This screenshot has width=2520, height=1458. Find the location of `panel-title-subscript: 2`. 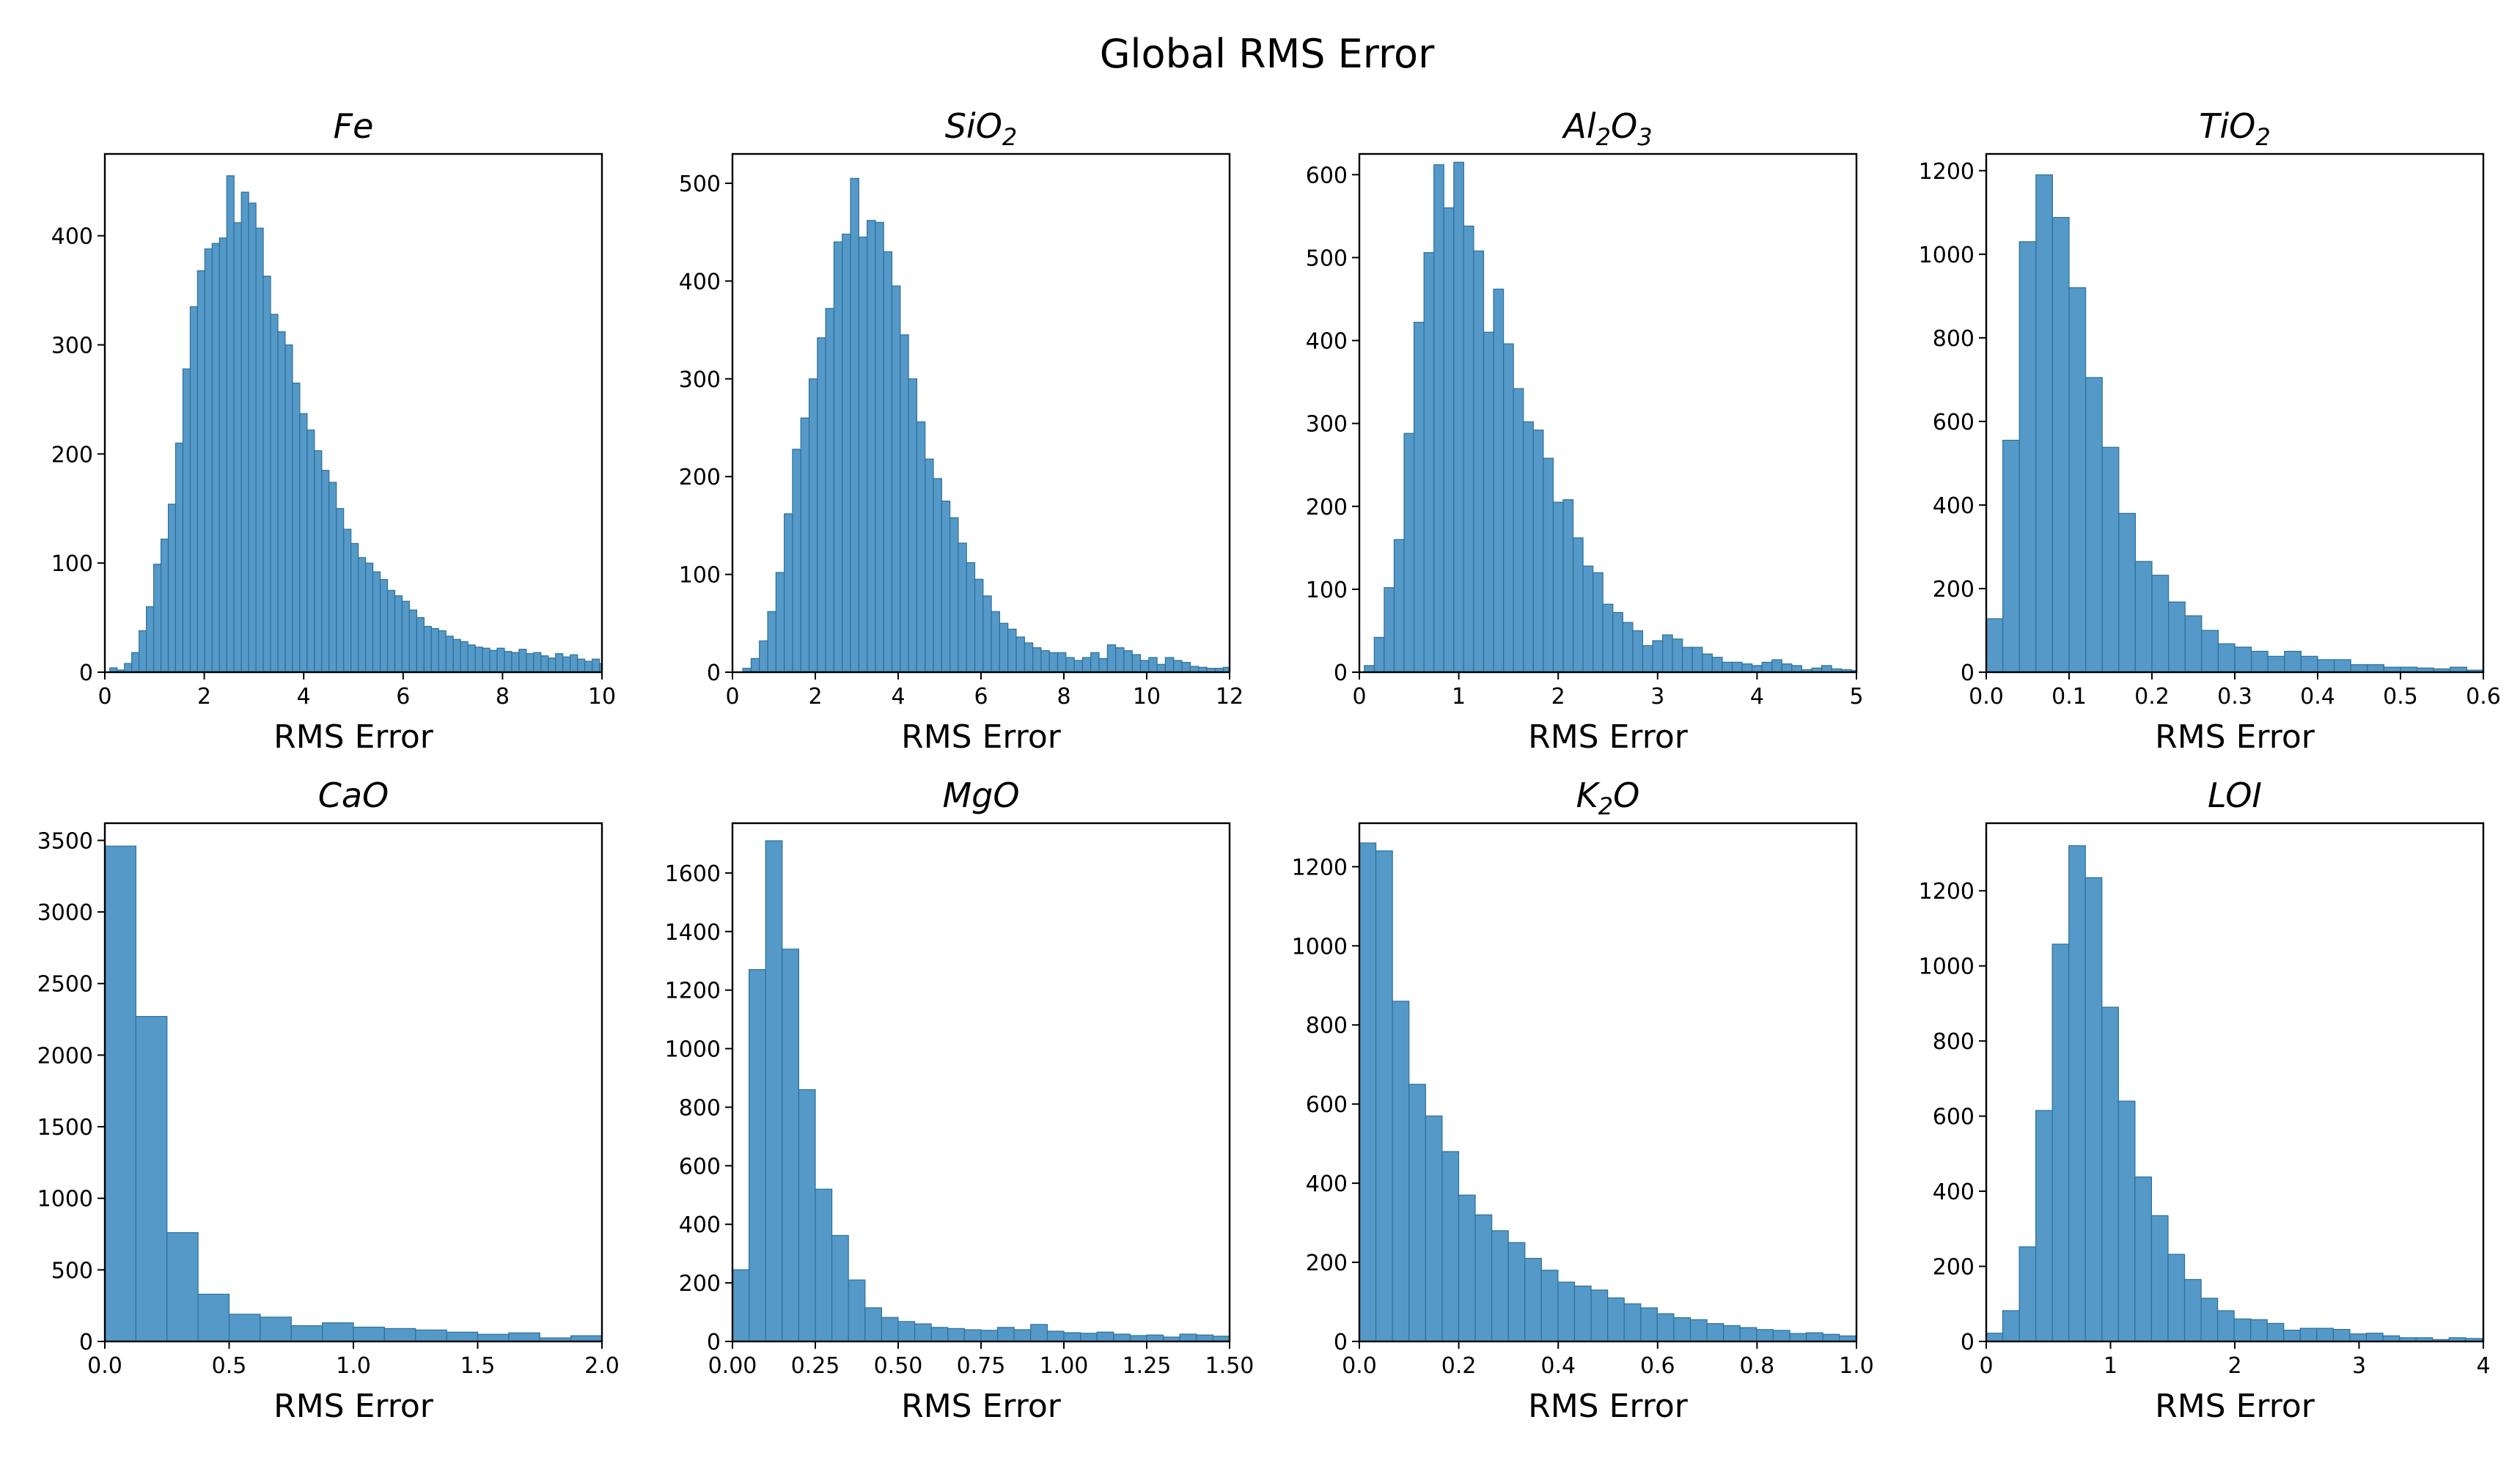

panel-title-subscript: 2 is located at coordinates (1605, 806).